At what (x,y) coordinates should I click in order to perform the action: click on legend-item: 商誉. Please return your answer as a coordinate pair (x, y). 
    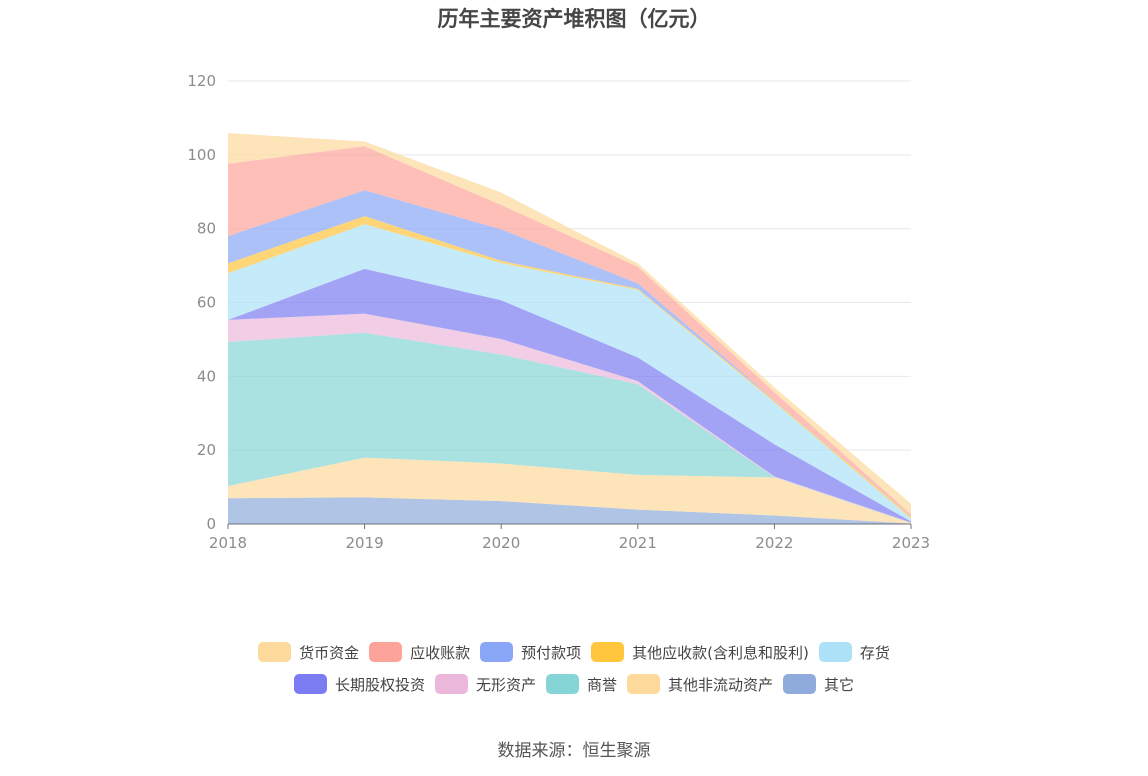
    Looking at the image, I should click on (581, 684).